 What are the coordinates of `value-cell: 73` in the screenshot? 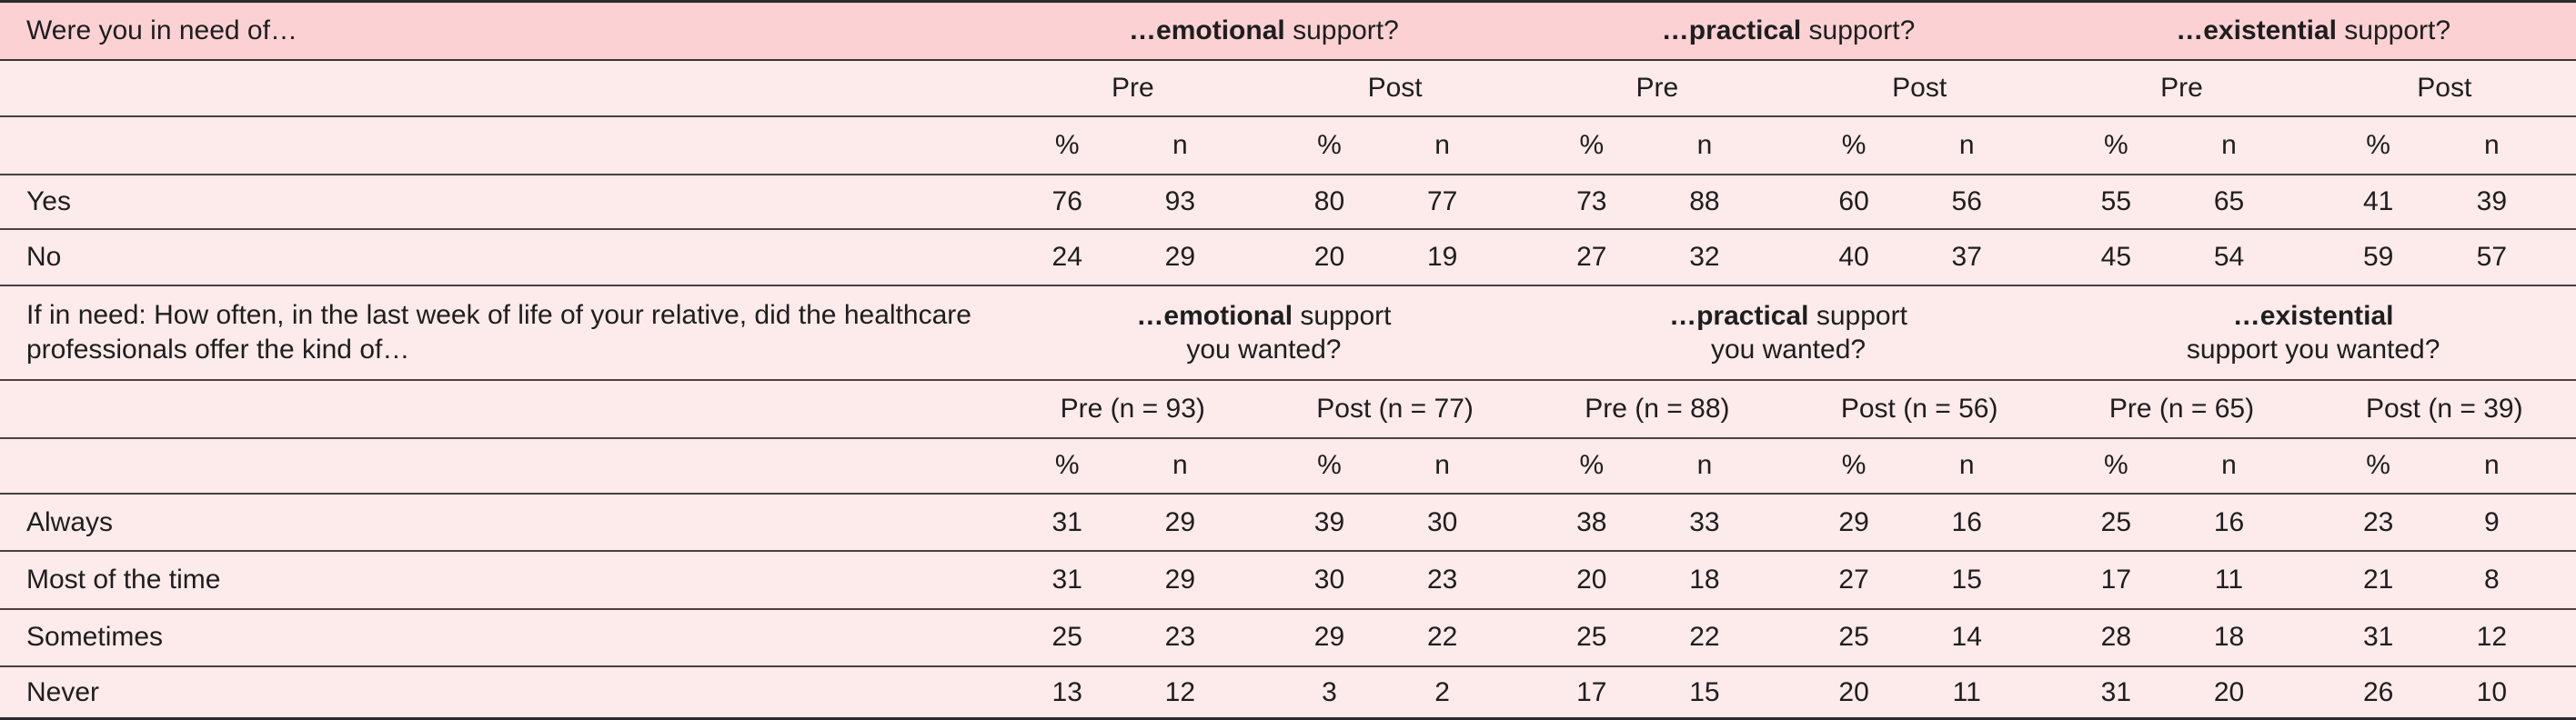 It's located at (1591, 201).